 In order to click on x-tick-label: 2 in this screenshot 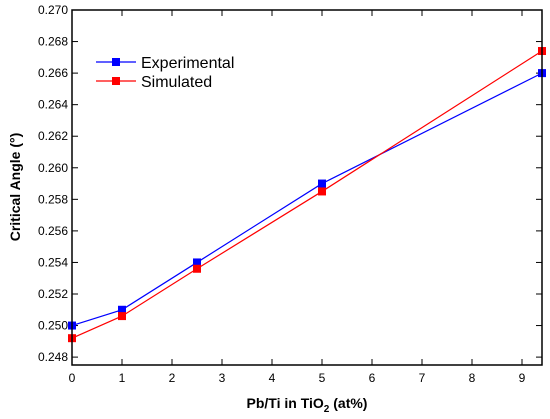, I will do `click(172, 378)`.